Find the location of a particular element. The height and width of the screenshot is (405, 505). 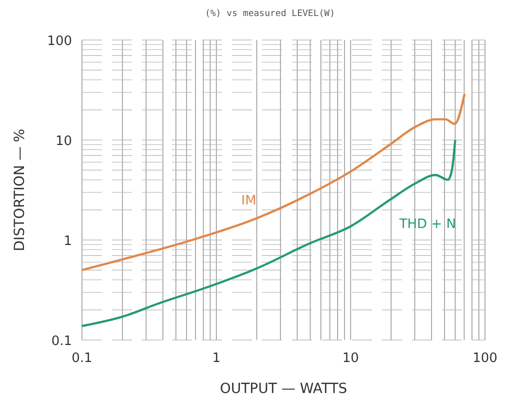

series-label: THD + N is located at coordinates (427, 224).